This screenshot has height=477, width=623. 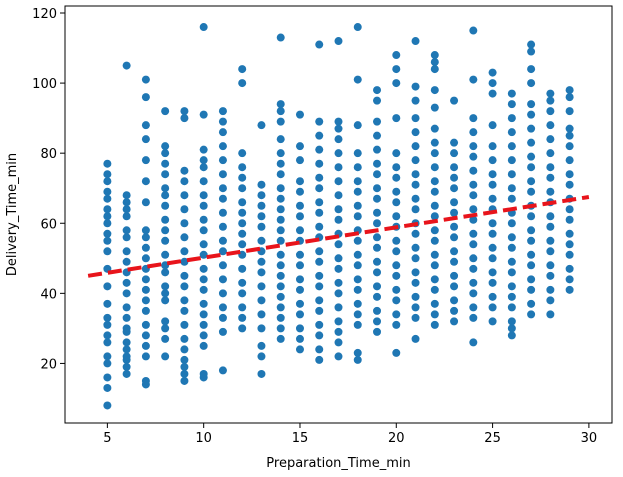 I want to click on y-tick-label: 120, so click(x=44, y=14).